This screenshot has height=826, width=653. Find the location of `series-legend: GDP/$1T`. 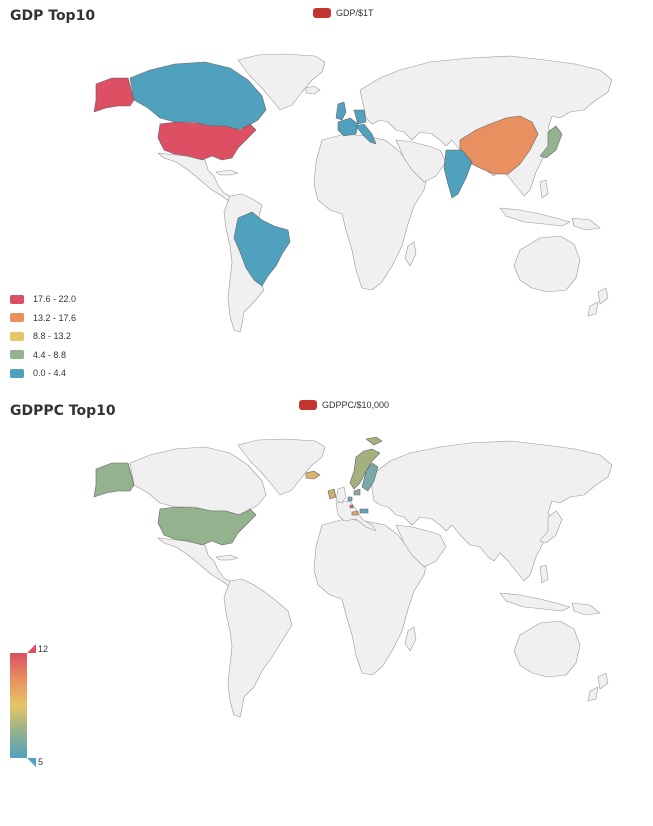

series-legend: GDP/$1T is located at coordinates (343, 13).